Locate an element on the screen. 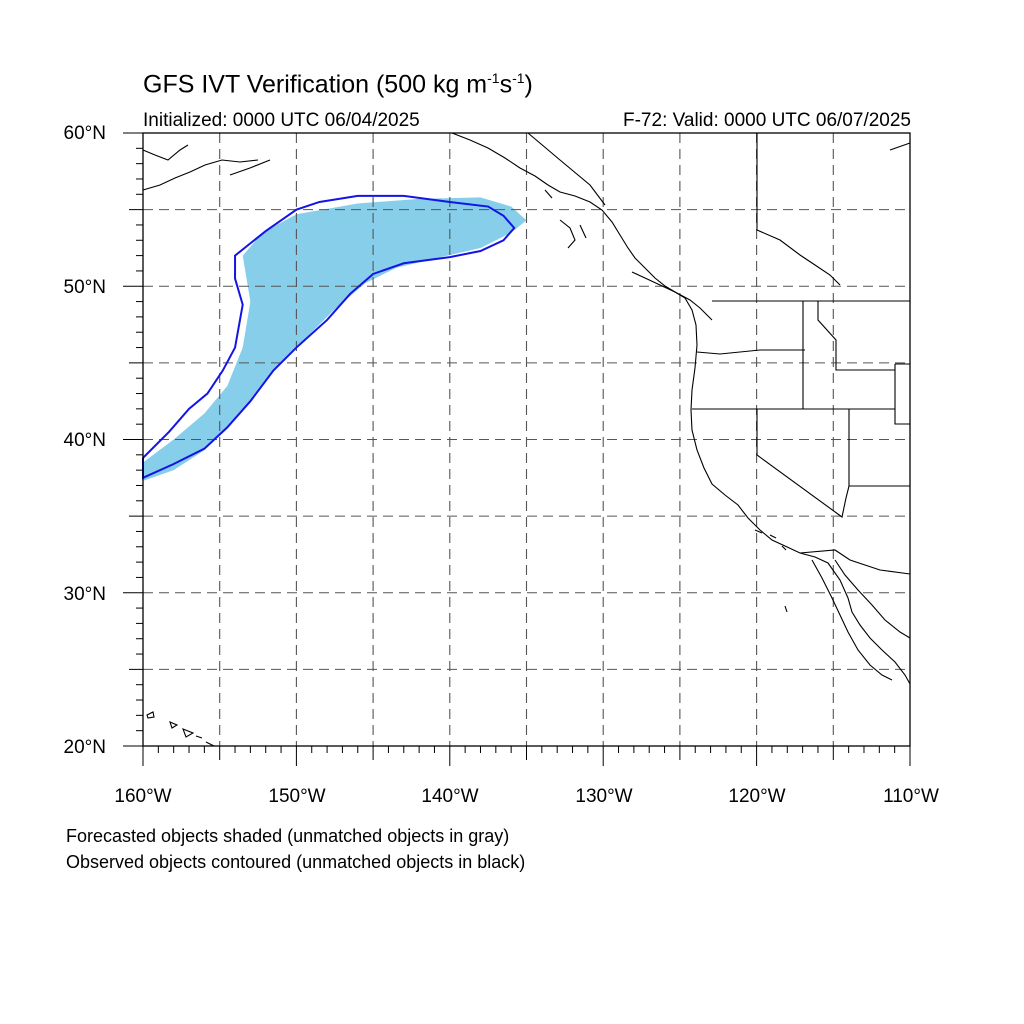 This screenshot has width=1024, height=1024. border-alaska-canada is located at coordinates (566, 169).